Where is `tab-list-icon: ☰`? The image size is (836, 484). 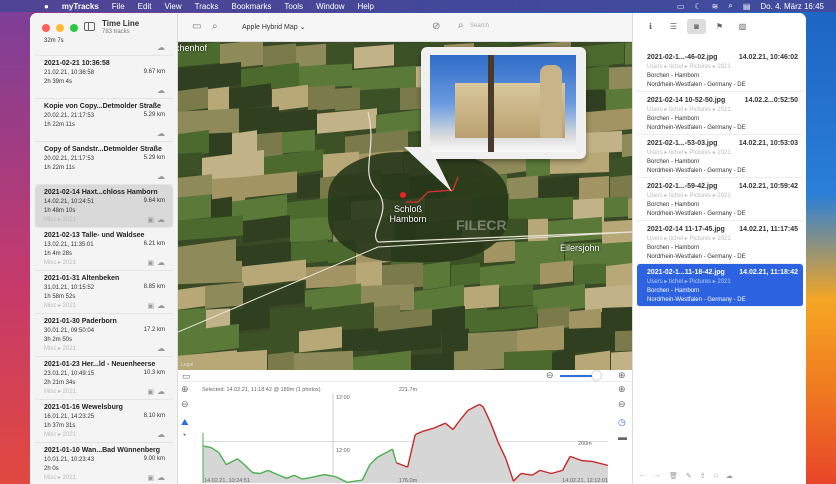
tab-list-icon: ☰ is located at coordinates (673, 26).